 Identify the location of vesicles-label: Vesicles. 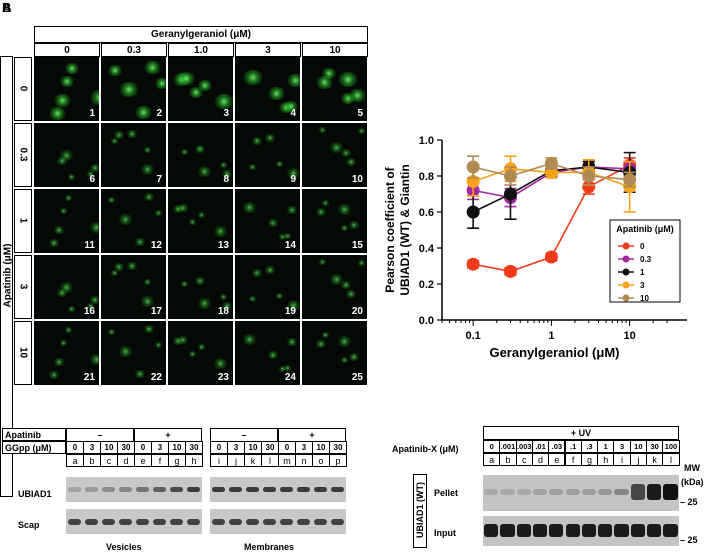
(124, 547).